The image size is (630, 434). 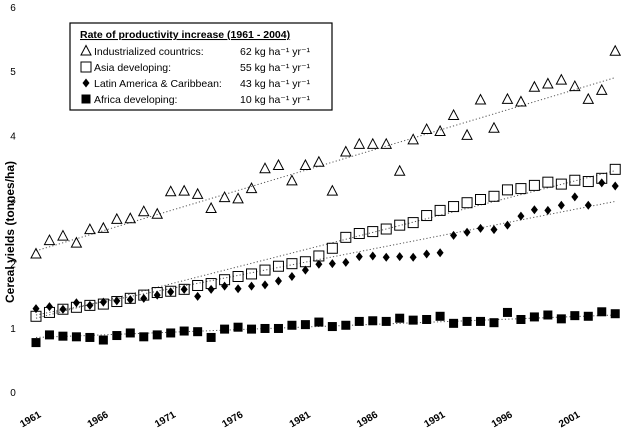 I want to click on legend-label: Latin America & Caribbean:, so click(x=158, y=84).